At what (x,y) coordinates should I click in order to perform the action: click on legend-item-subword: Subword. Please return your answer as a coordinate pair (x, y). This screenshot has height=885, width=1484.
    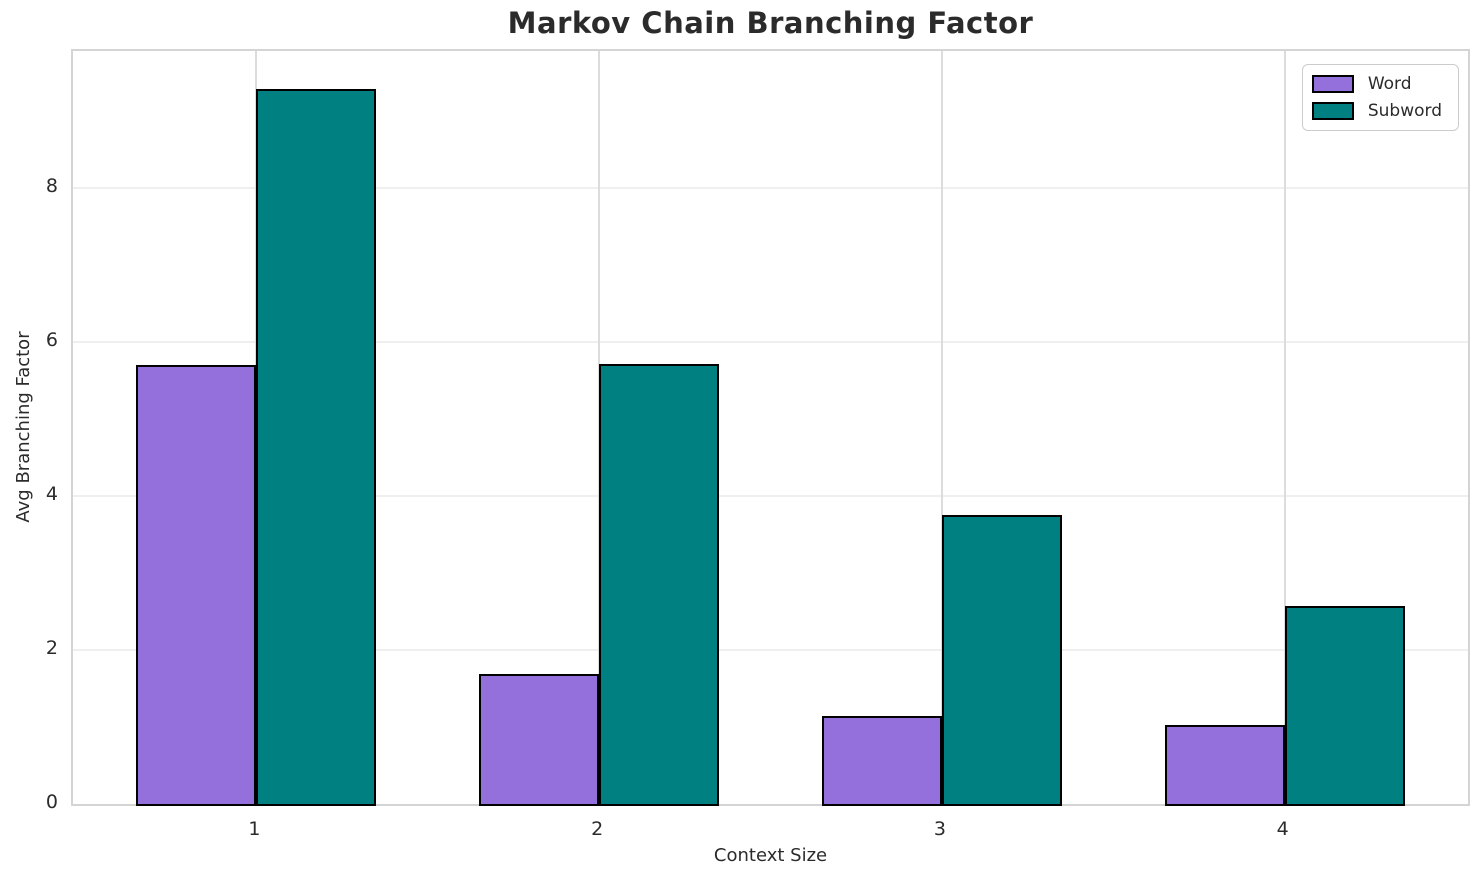
    Looking at the image, I should click on (1376, 111).